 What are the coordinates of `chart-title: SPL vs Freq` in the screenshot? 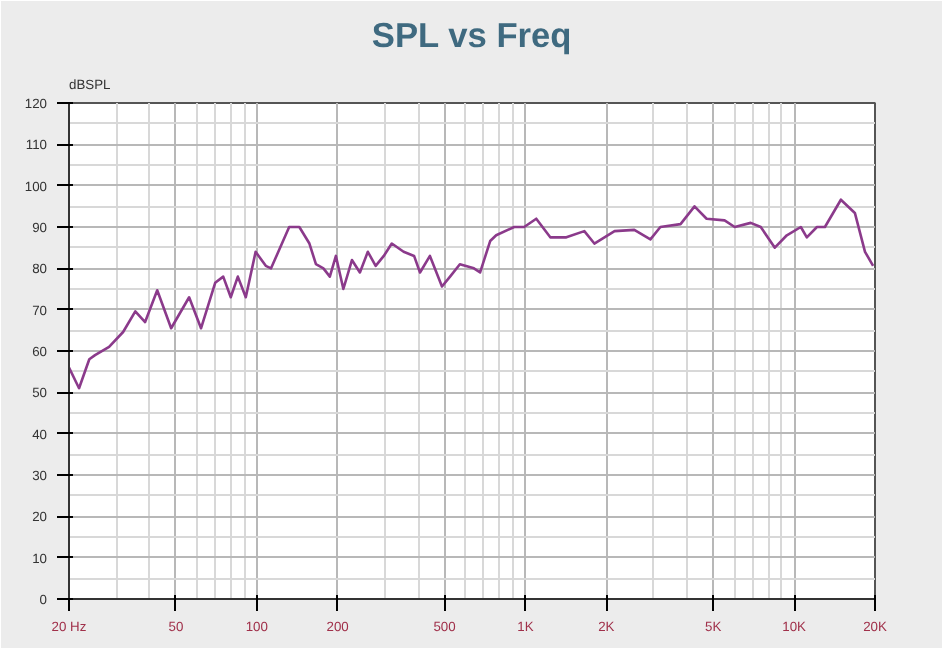 It's located at (471, 35).